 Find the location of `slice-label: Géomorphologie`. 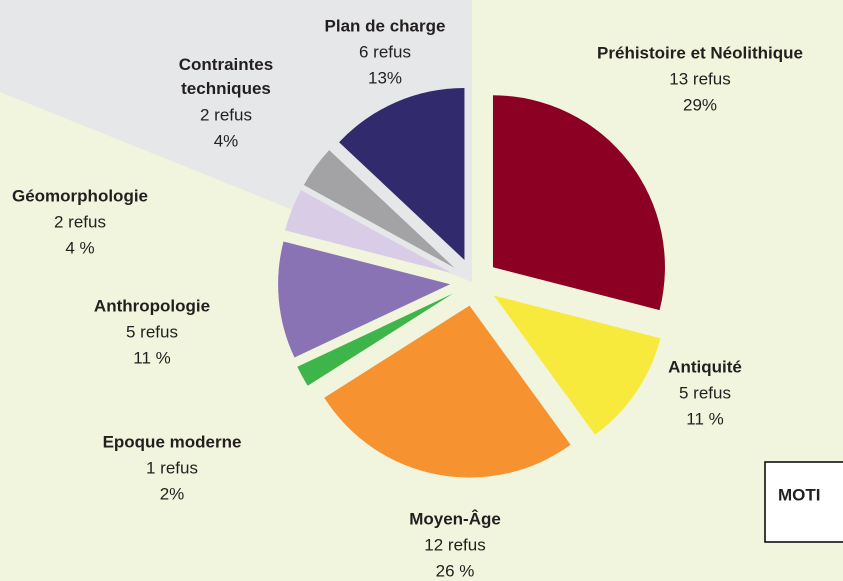

slice-label: Géomorphologie is located at coordinates (80, 195).